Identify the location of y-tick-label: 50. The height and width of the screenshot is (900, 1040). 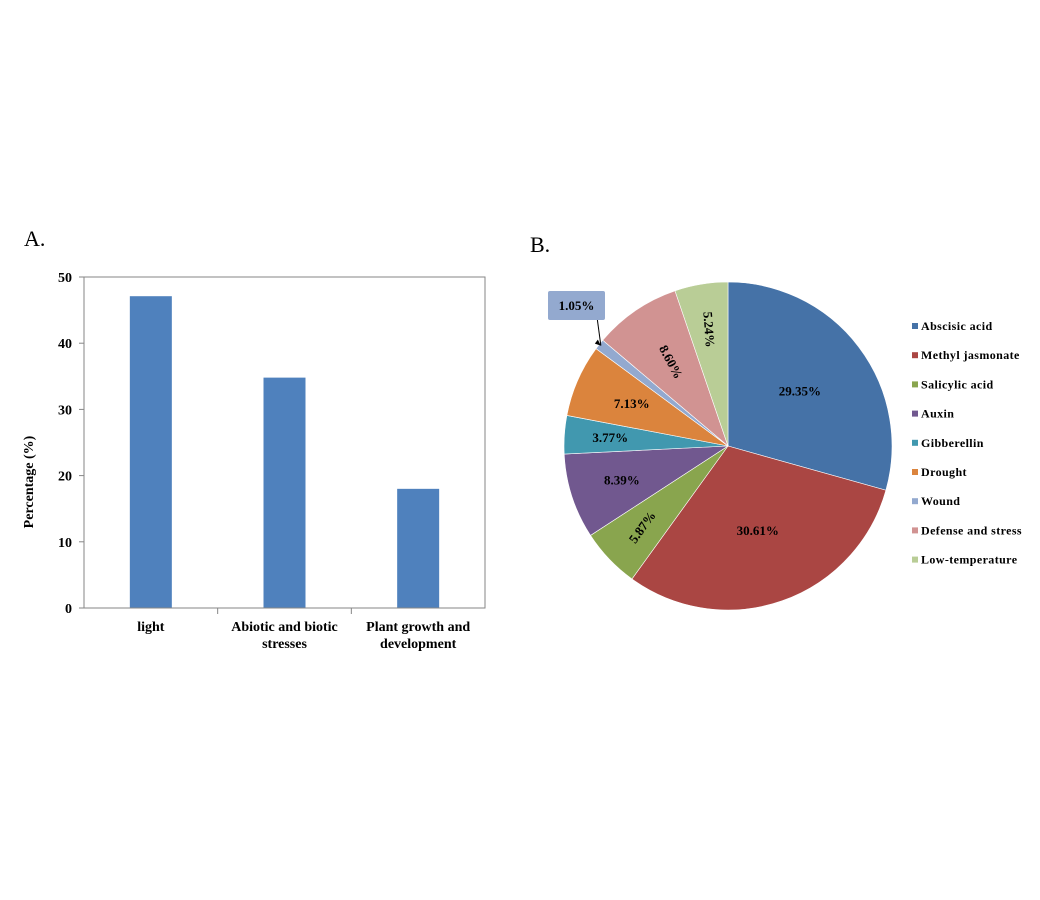
(65, 278).